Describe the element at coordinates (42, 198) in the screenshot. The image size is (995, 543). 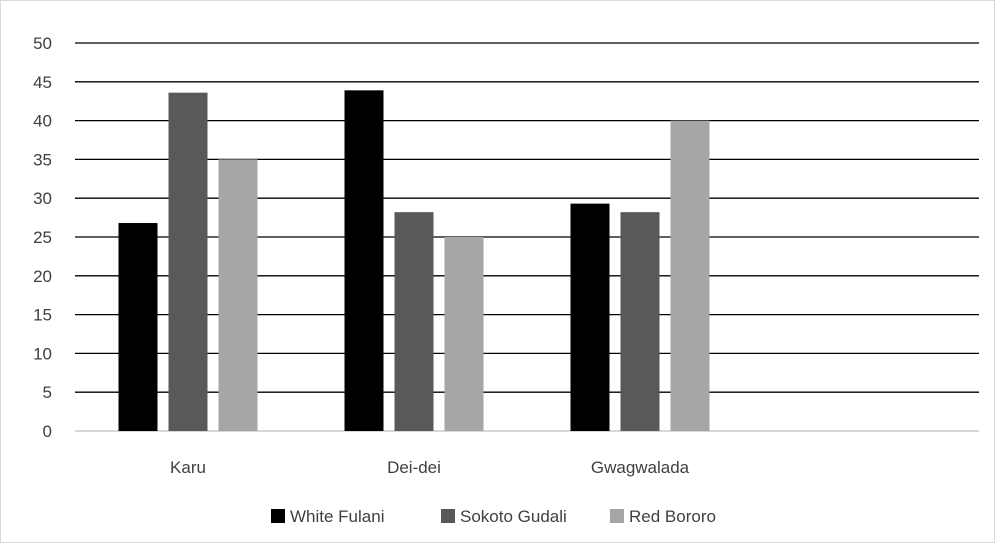
I see `y-tick-label: 30` at that location.